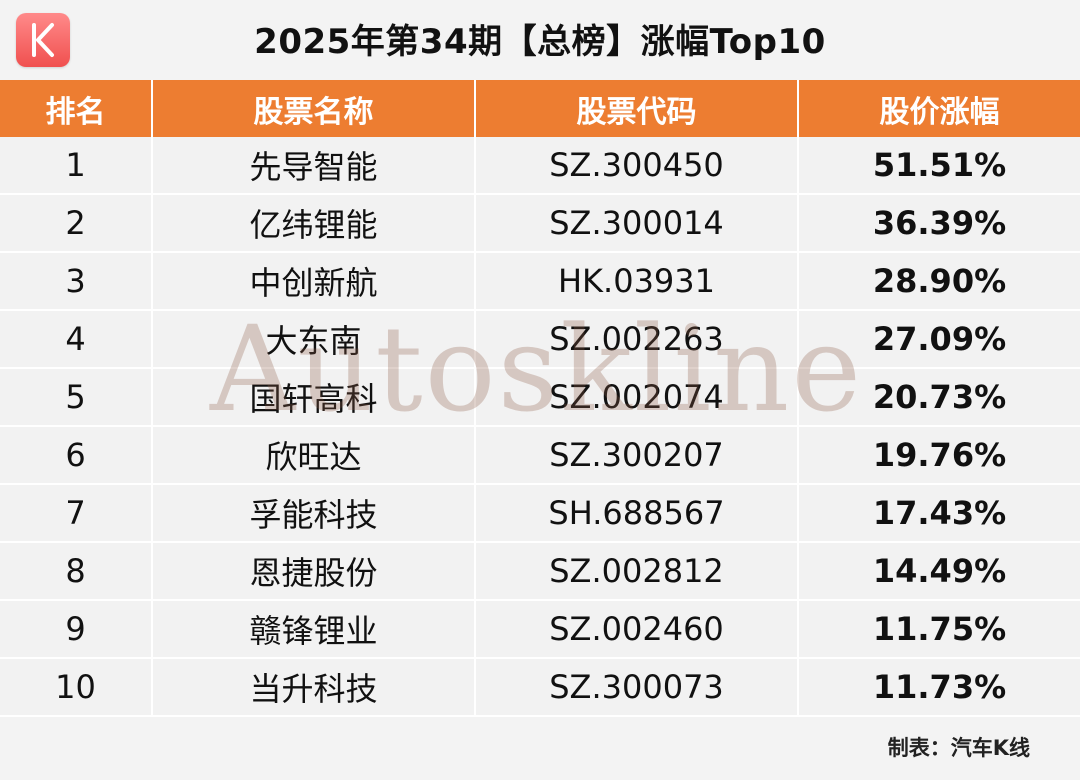 This screenshot has height=780, width=1080. What do you see at coordinates (636, 108) in the screenshot?
I see `column-header-stock-code: 股票代码` at bounding box center [636, 108].